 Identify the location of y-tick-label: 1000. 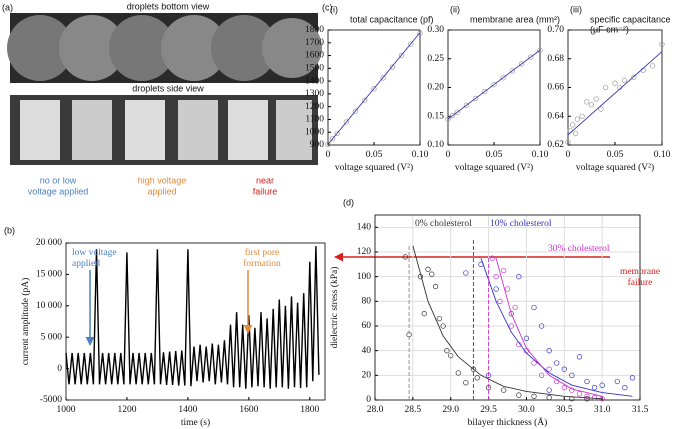
(314, 132).